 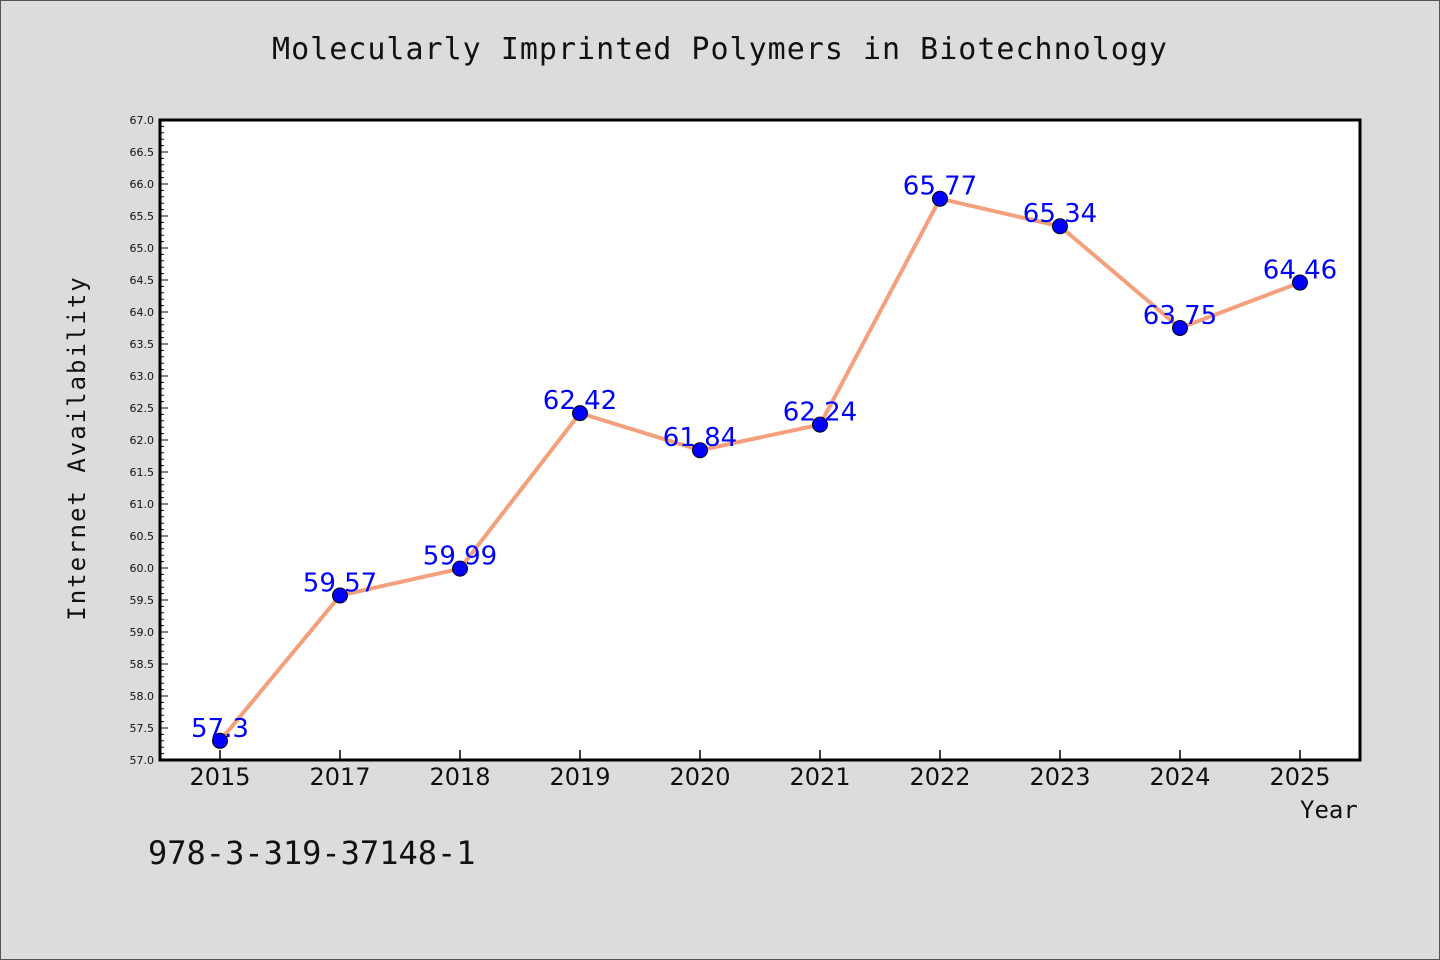 What do you see at coordinates (220, 729) in the screenshot?
I see `data-label: 57.3` at bounding box center [220, 729].